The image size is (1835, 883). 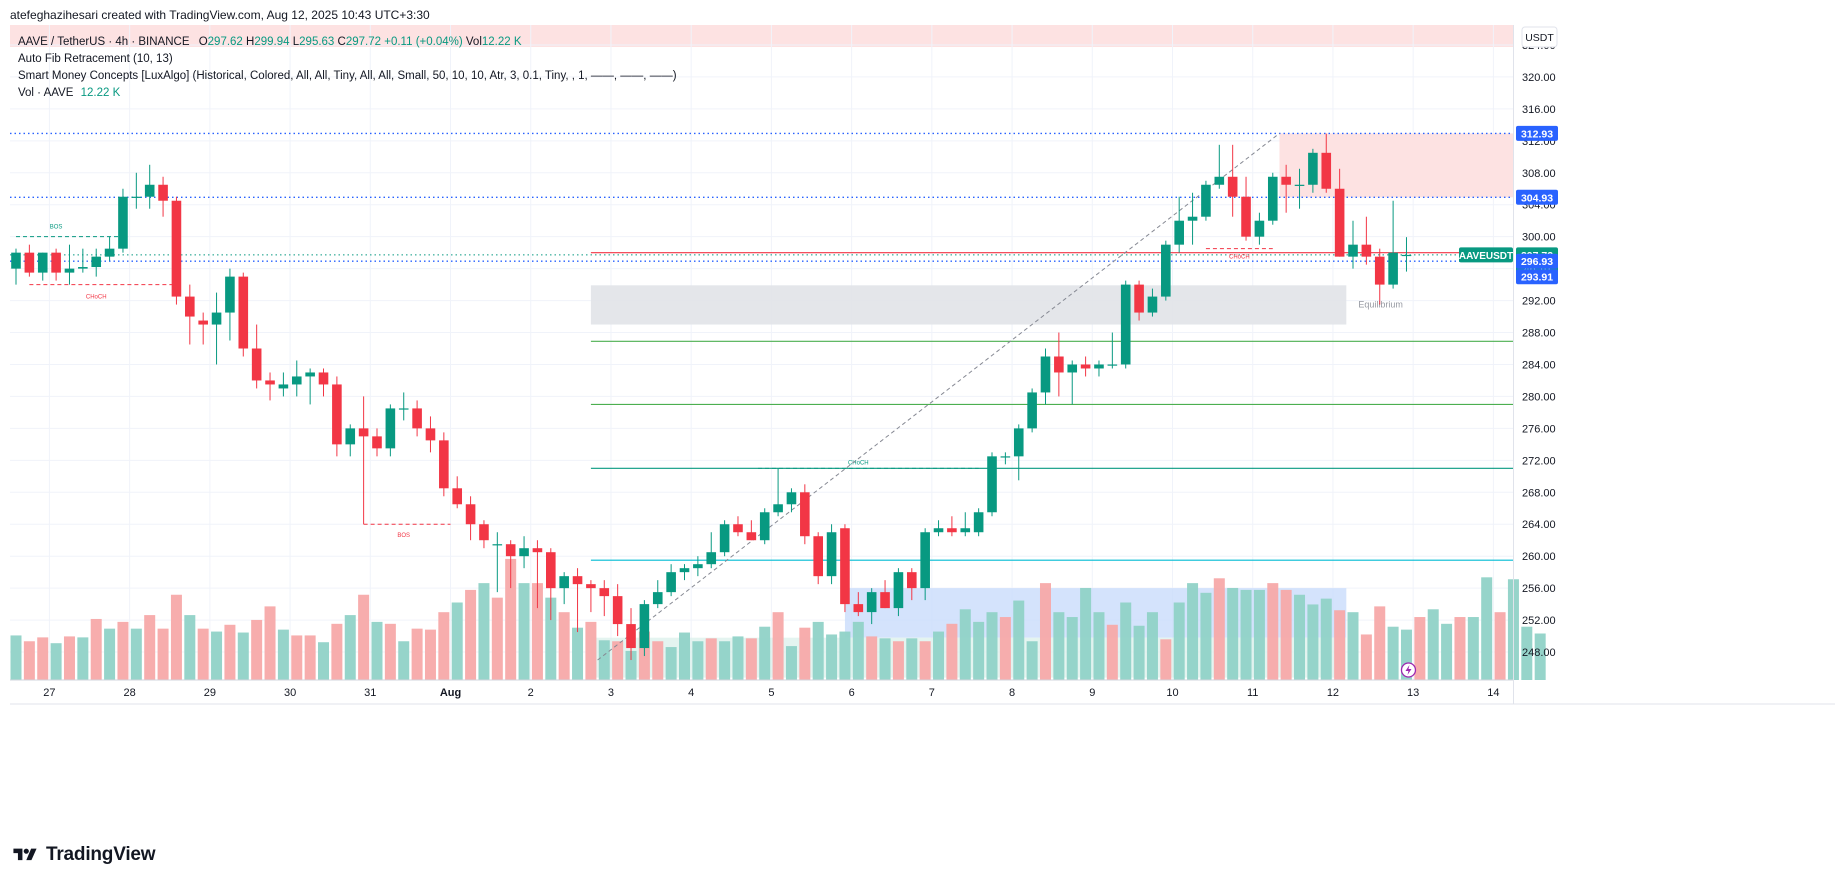 I want to click on tradingview-logo: TradingView, so click(x=83, y=855).